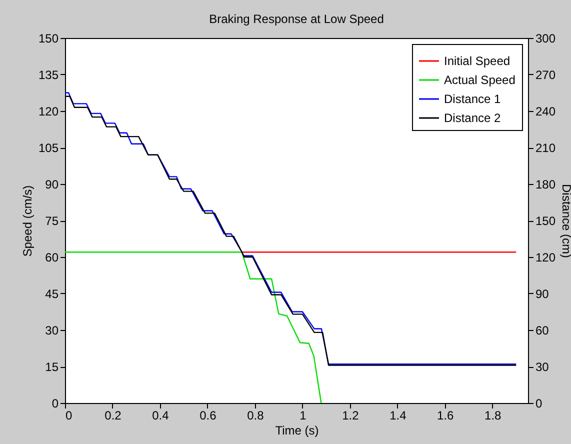 The height and width of the screenshot is (444, 571). What do you see at coordinates (48, 39) in the screenshot?
I see `y-tick-label: 150` at bounding box center [48, 39].